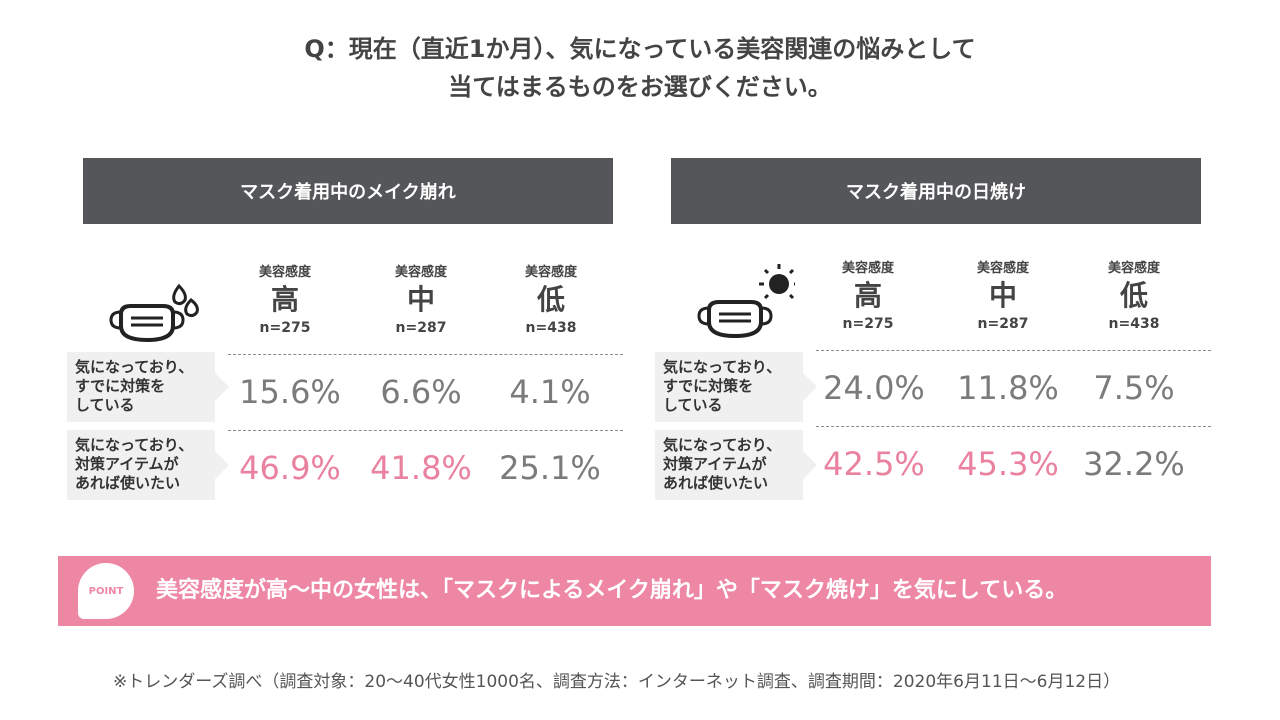 Image resolution: width=1280 pixels, height=720 pixels. I want to click on value-cell: 4.1%, so click(550, 392).